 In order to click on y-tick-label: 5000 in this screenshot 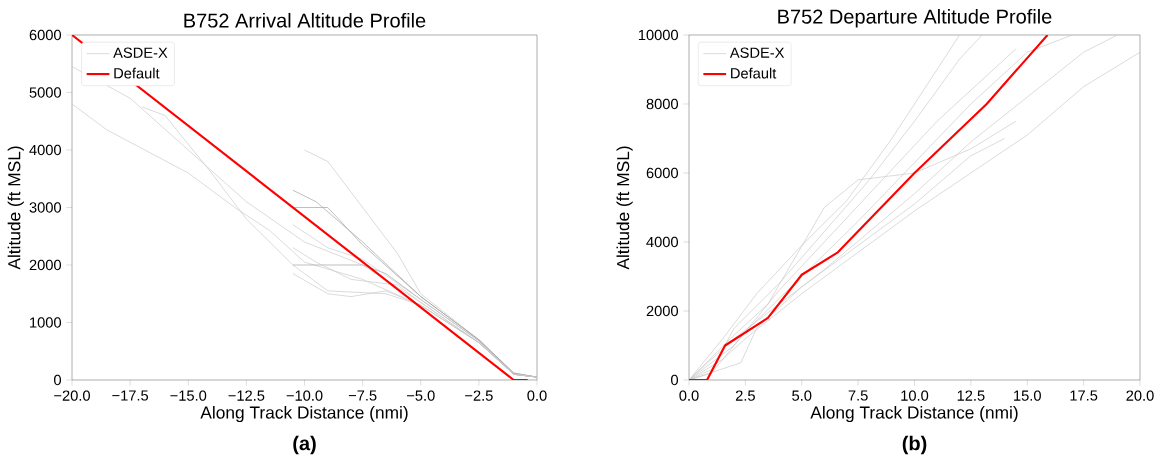, I will do `click(45, 92)`.